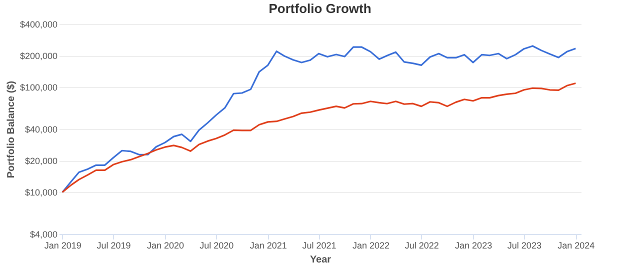 The image size is (624, 267). Describe the element at coordinates (320, 8) in the screenshot. I see `chart-title: Portfolio Growth` at that location.